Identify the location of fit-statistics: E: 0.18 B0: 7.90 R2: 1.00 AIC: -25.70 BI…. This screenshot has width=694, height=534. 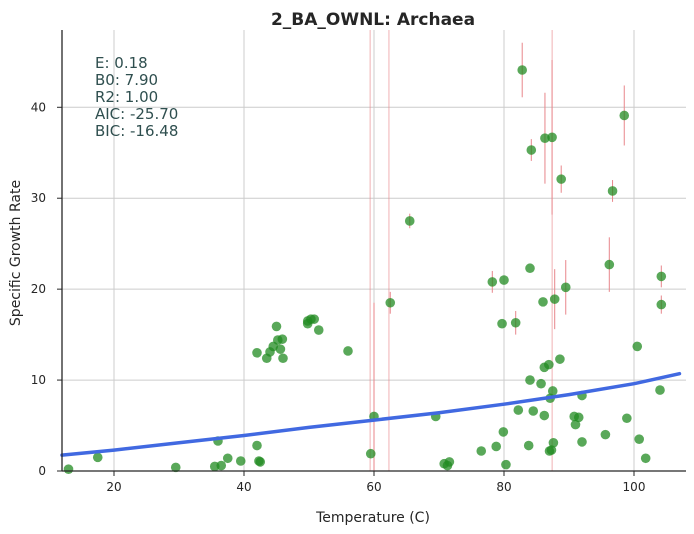
(136, 97).